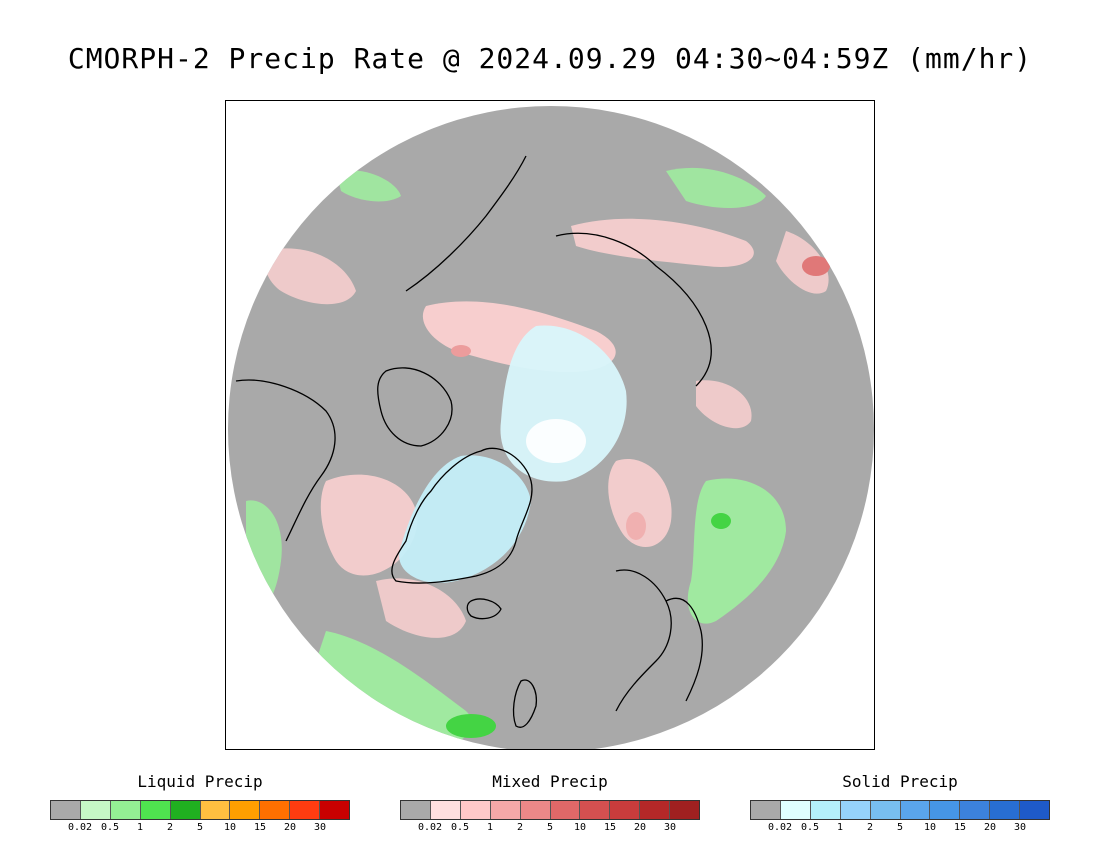 This screenshot has width=1100, height=850. Describe the element at coordinates (550, 781) in the screenshot. I see `legend-title: Mixed Precip` at that location.